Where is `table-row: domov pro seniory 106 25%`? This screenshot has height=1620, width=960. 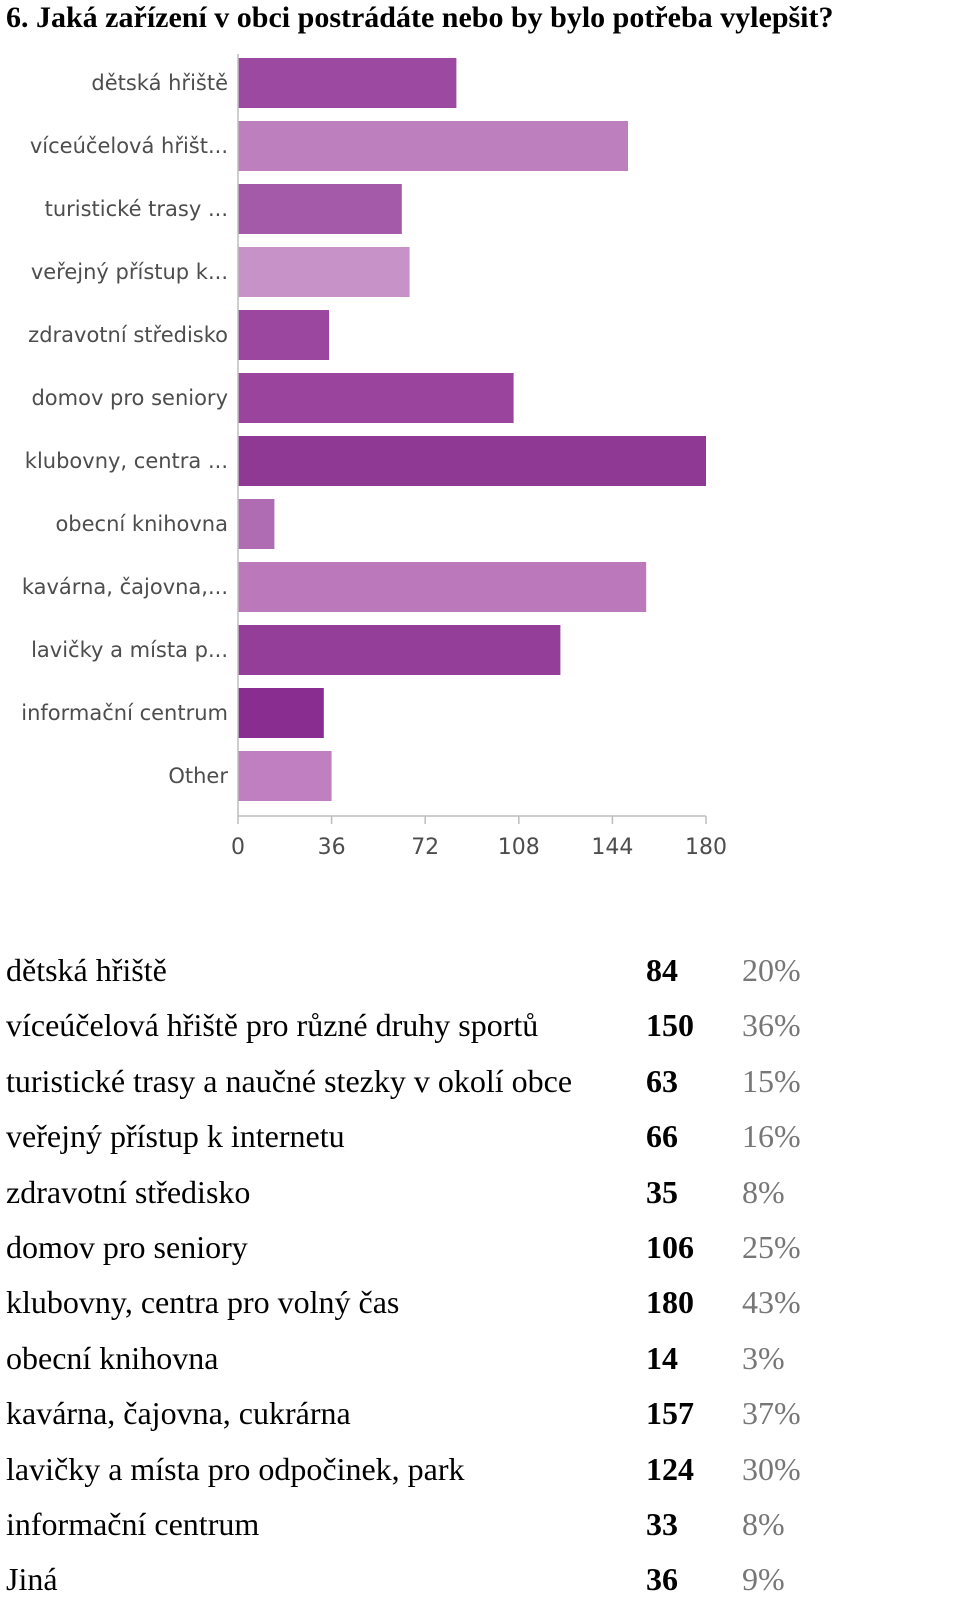 table-row: domov pro seniory 106 25% is located at coordinates (476, 1251).